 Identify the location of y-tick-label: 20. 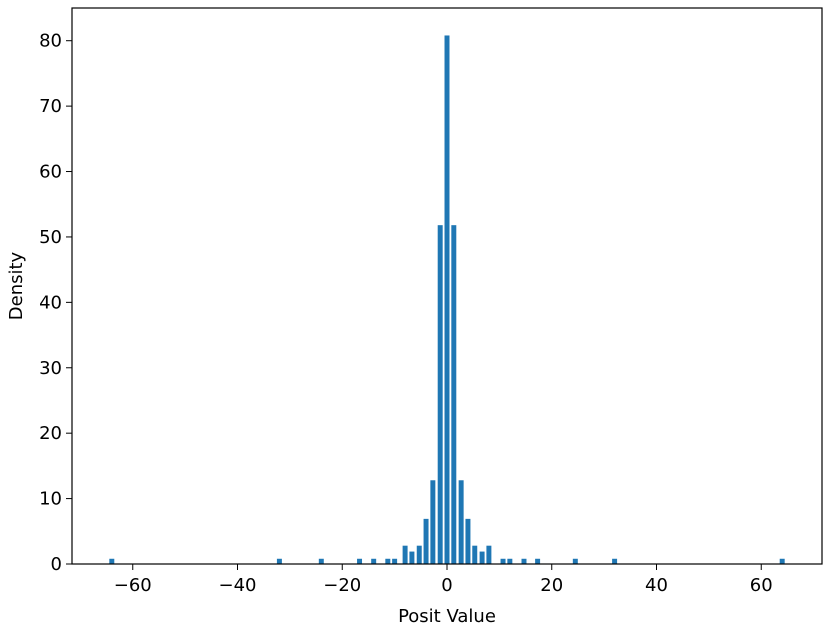
(50, 433).